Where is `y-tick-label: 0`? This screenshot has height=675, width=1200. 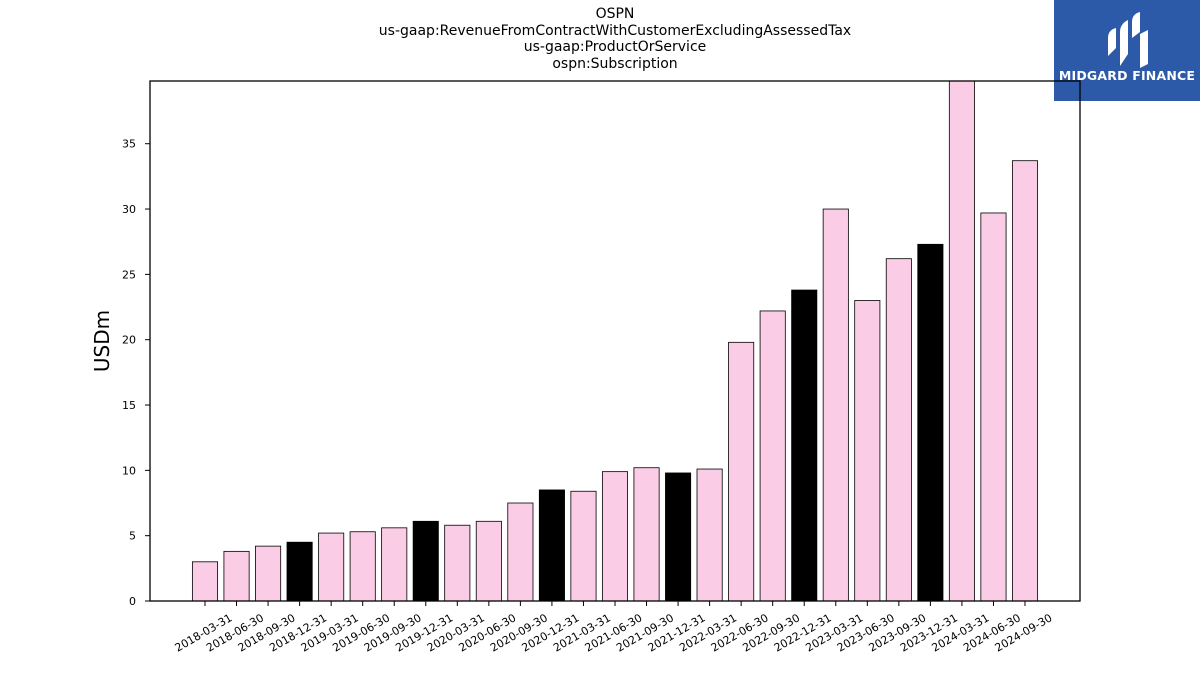 y-tick-label: 0 is located at coordinates (132, 601).